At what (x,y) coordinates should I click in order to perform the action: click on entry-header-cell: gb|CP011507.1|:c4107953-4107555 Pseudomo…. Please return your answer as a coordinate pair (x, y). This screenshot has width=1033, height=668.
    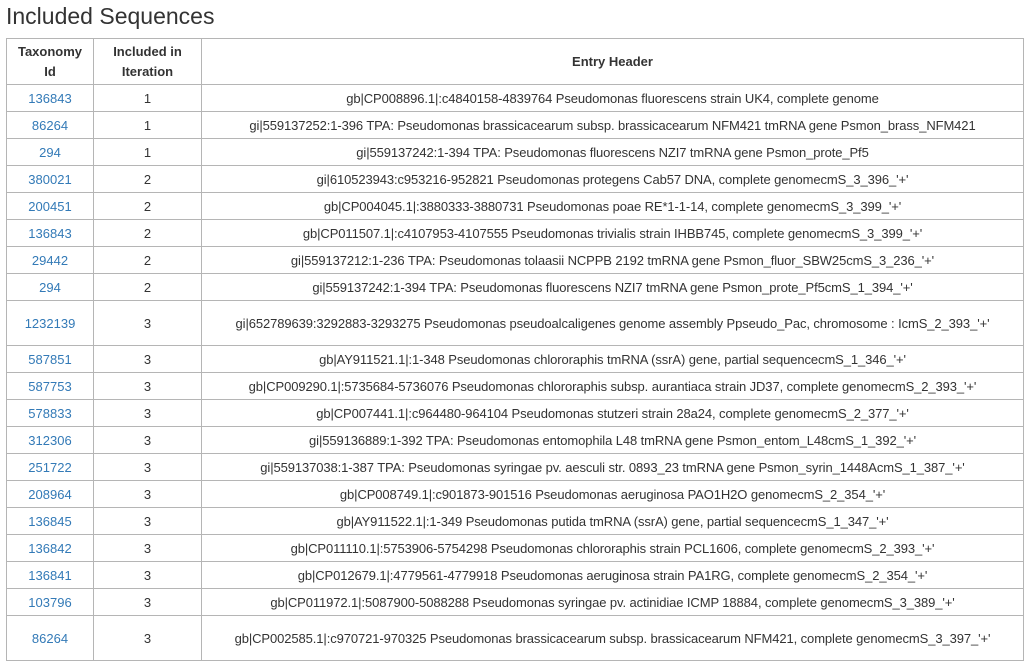
    Looking at the image, I should click on (612, 233).